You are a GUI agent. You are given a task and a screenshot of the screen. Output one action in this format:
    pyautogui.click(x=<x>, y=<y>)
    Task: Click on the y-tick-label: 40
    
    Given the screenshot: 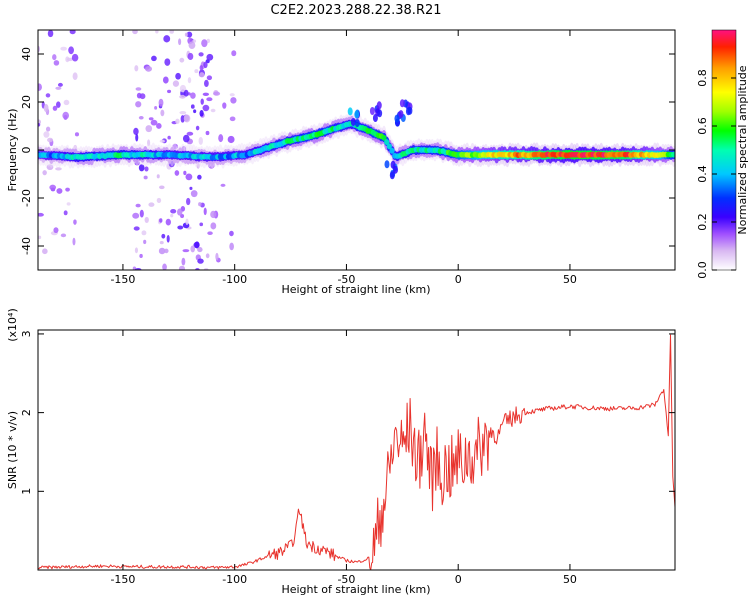 What is the action you would take?
    pyautogui.click(x=26, y=54)
    